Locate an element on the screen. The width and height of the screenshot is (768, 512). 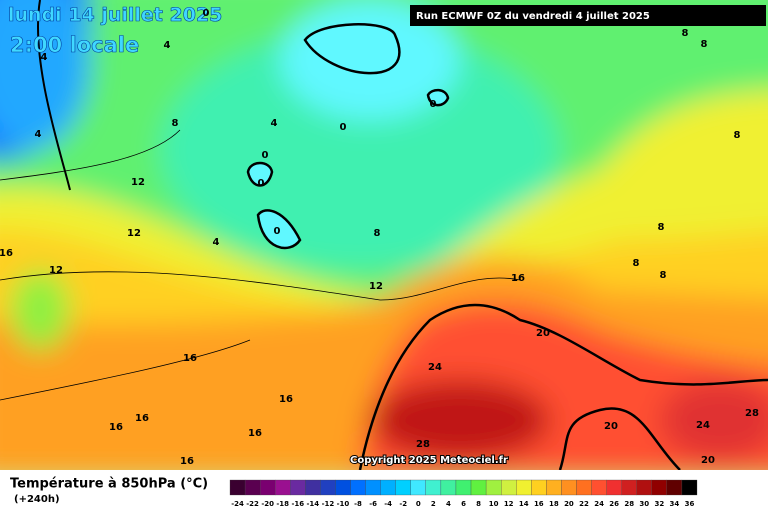
run-banner is located at coordinates (588, 15).